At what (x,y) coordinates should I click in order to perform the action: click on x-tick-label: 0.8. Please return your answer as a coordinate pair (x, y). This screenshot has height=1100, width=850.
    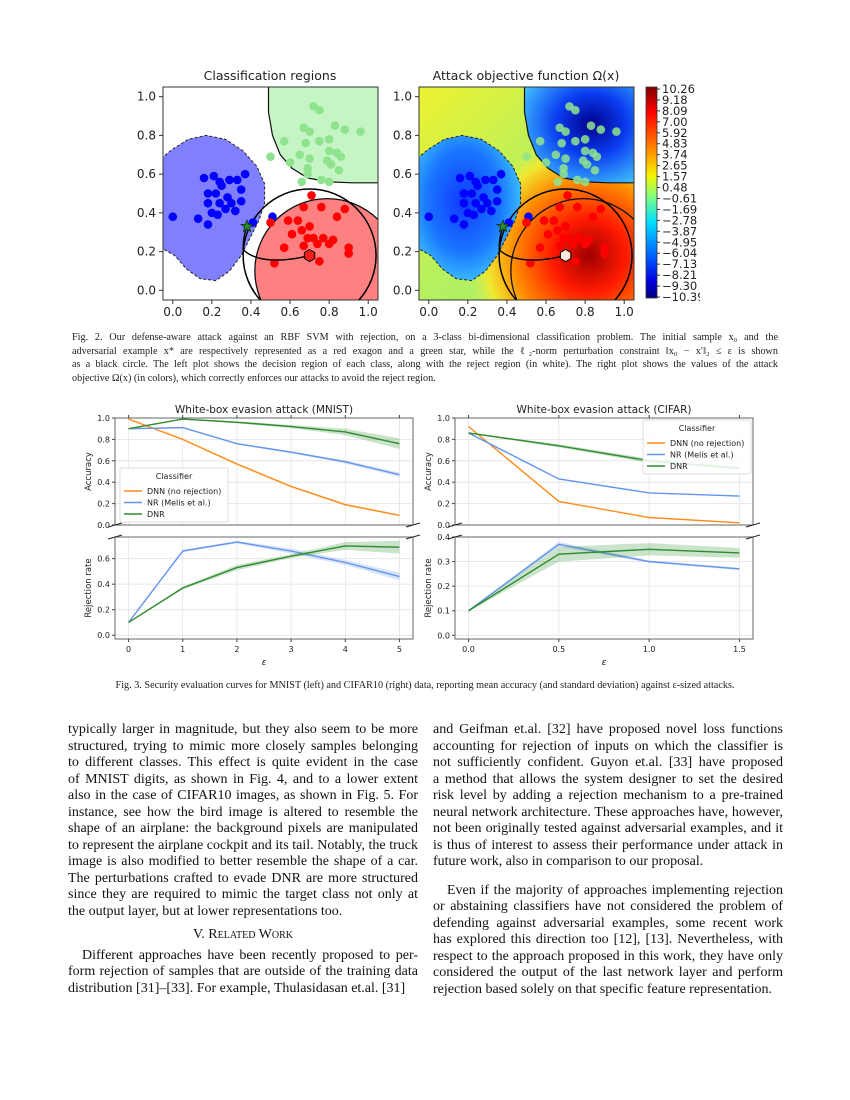
    Looking at the image, I should click on (585, 312).